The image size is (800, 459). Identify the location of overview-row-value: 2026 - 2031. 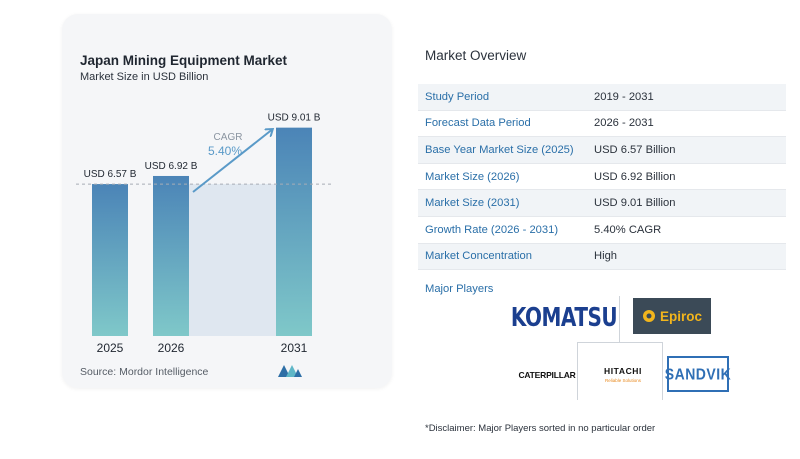
(624, 123).